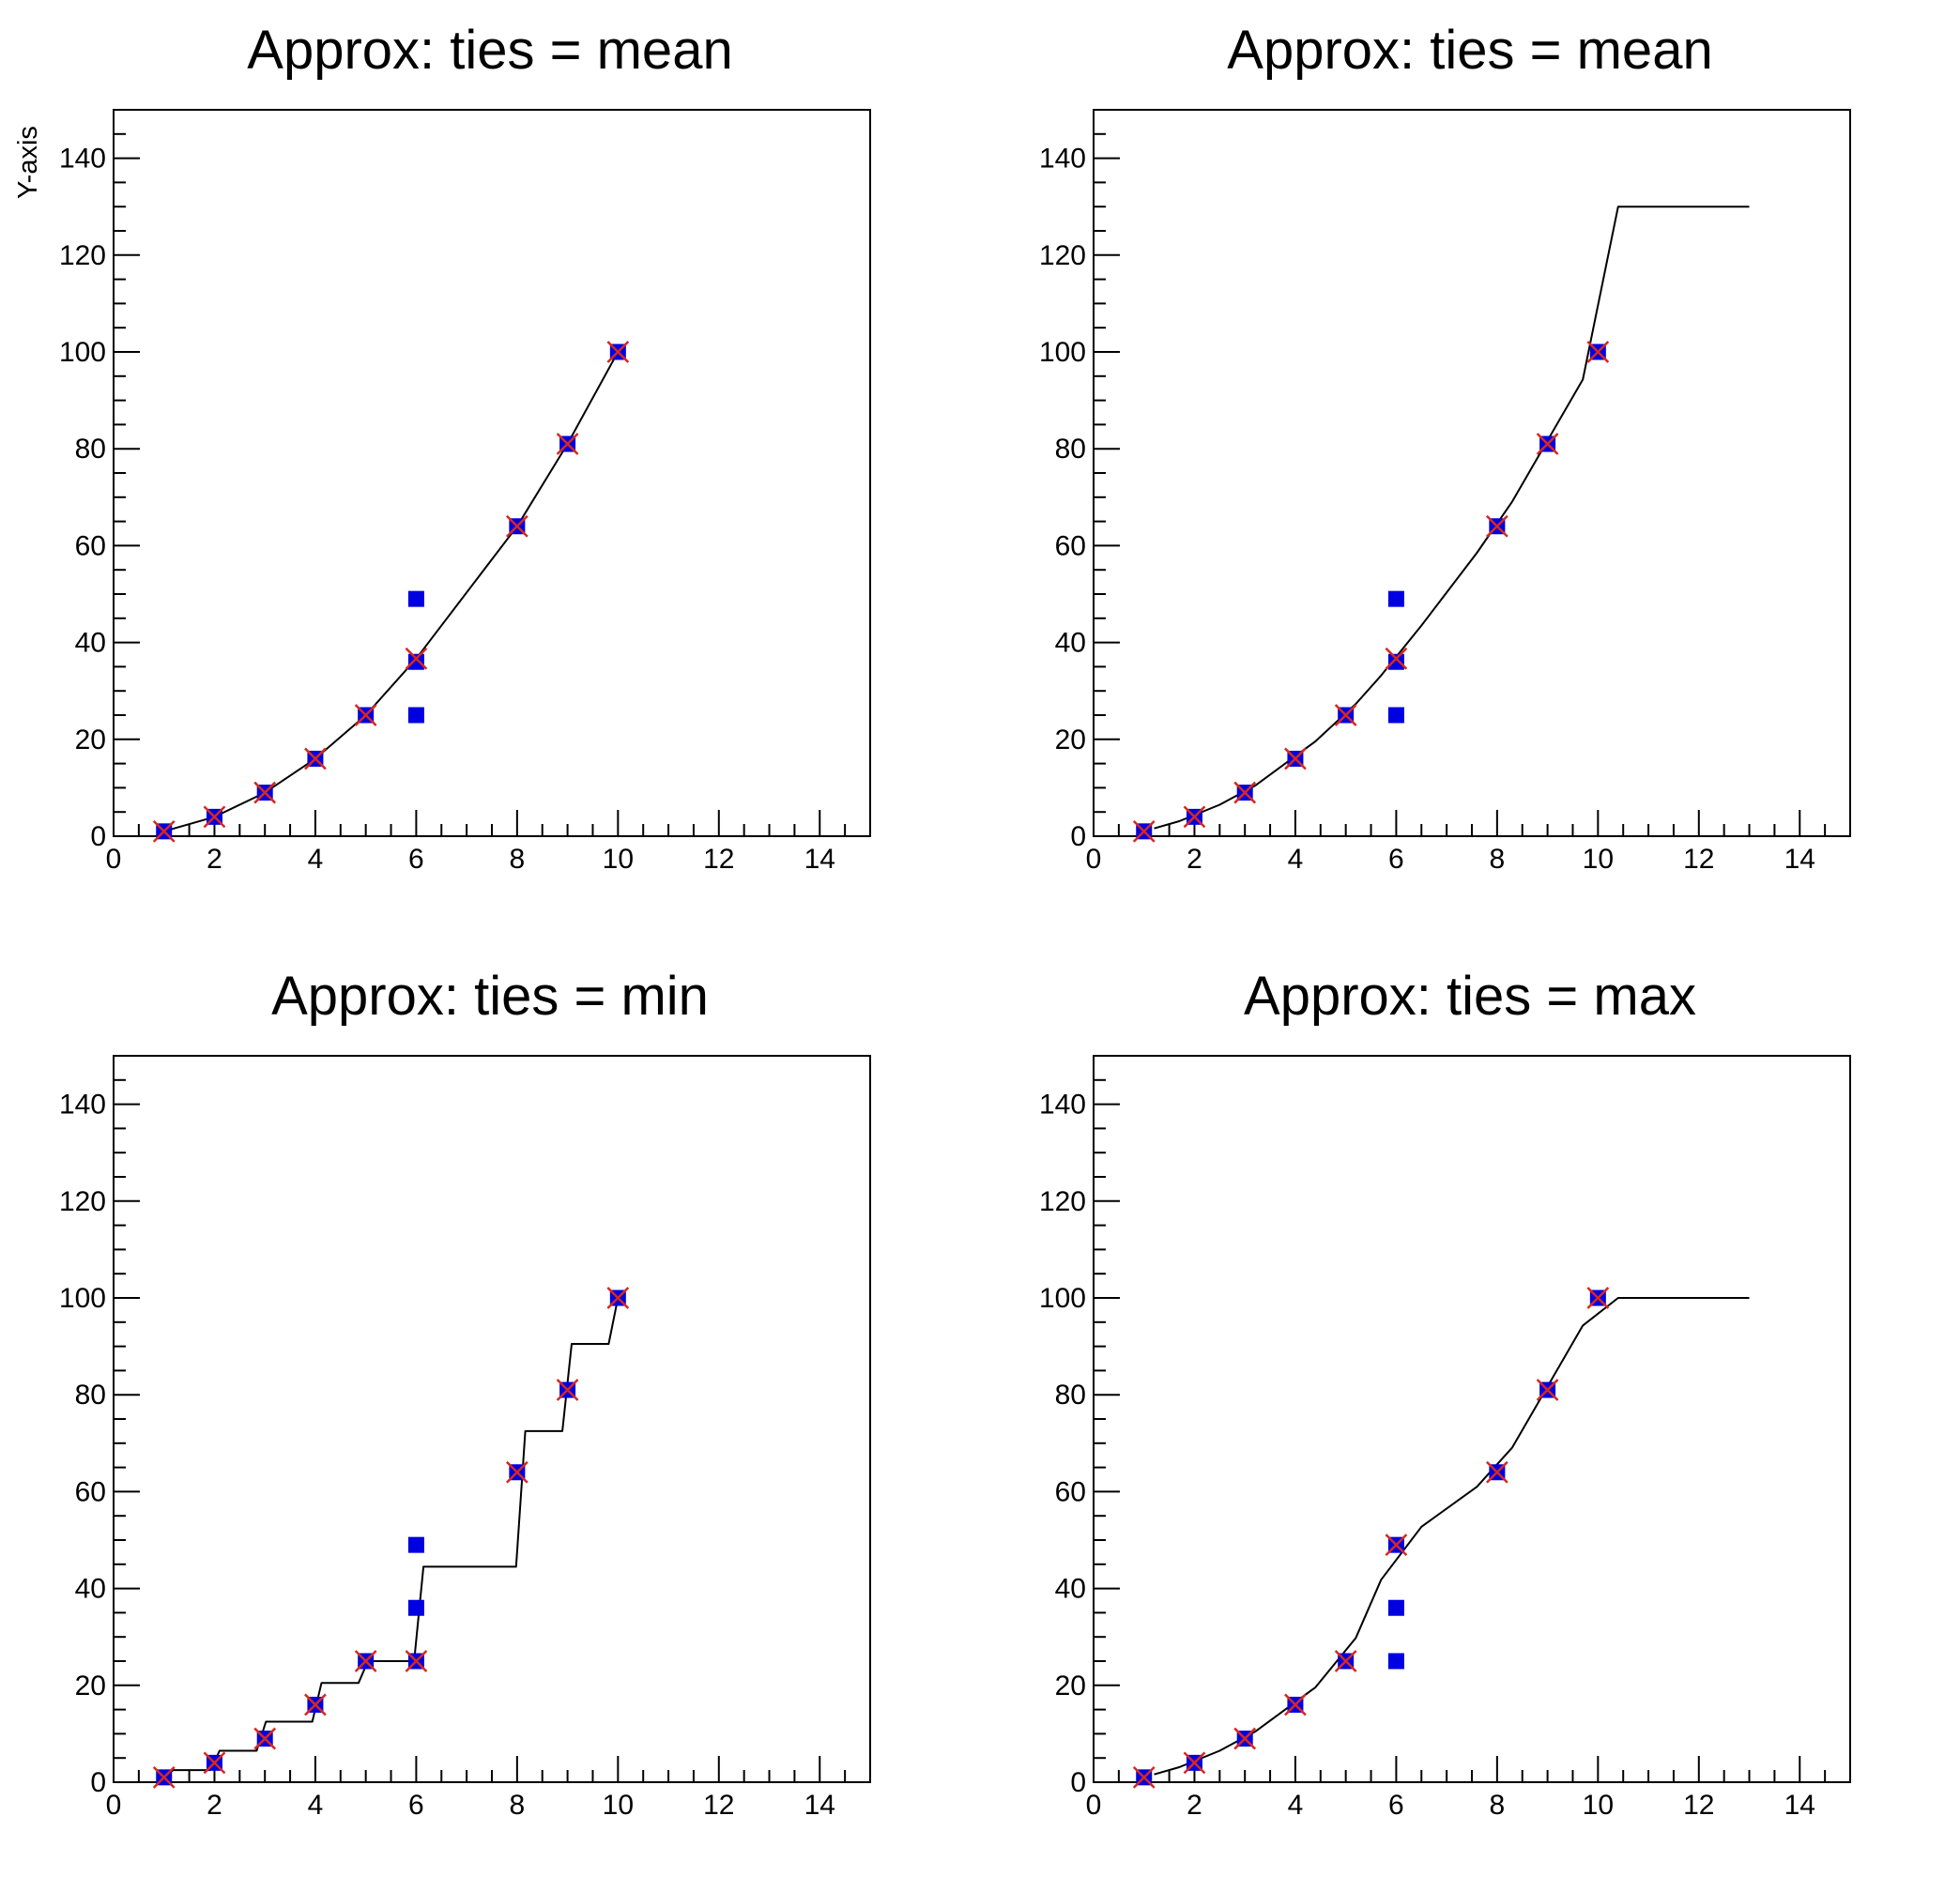  What do you see at coordinates (490, 997) in the screenshot?
I see `panel-title: Approx: ties = min` at bounding box center [490, 997].